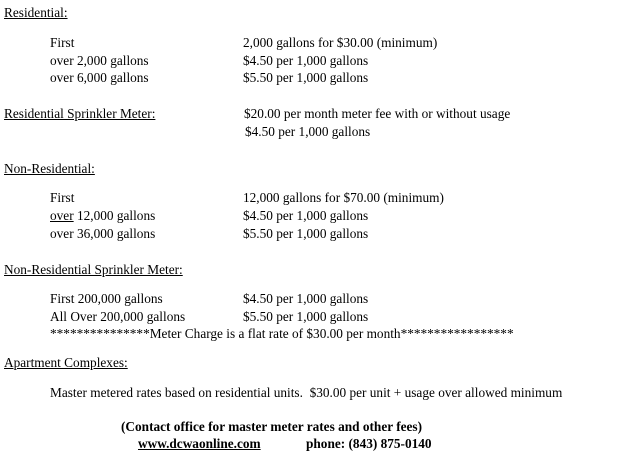 This screenshot has height=470, width=633. Describe the element at coordinates (66, 362) in the screenshot. I see `apartments-heading: Apartment Complexes:` at that location.